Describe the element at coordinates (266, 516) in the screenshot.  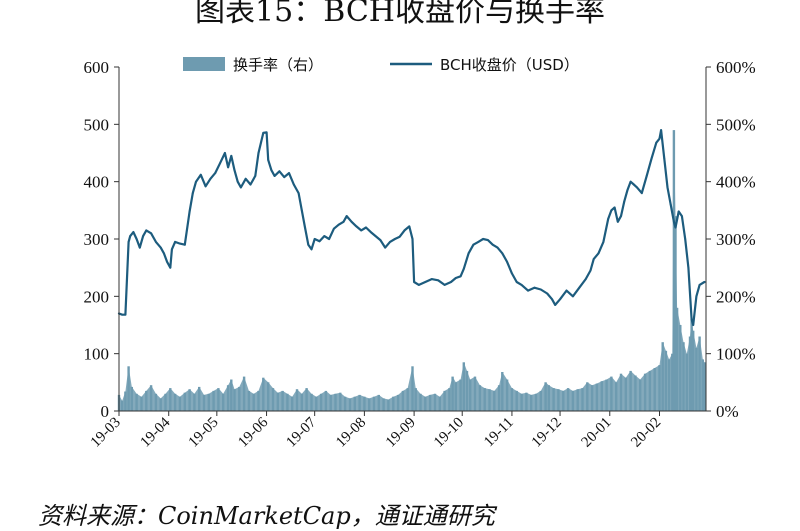
I see `source-note: 资料来源：CoinMarketCap，通证通研究` at that location.